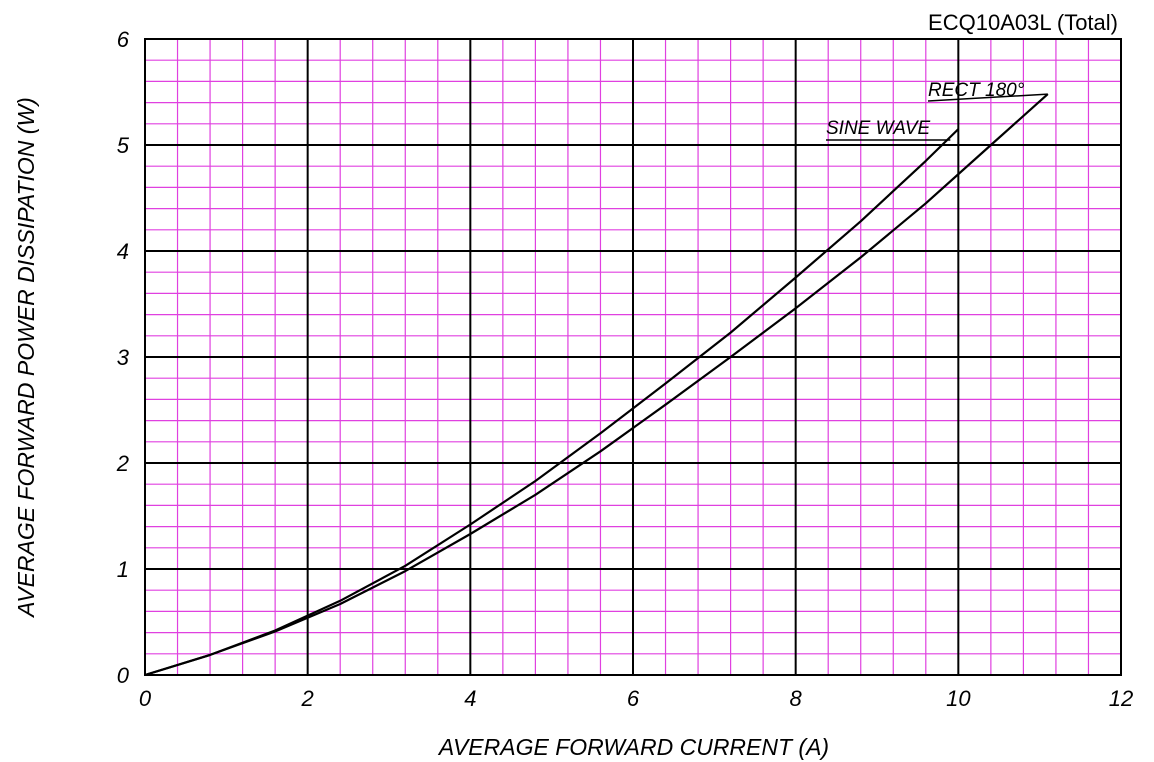  Describe the element at coordinates (958, 698) in the screenshot. I see `x-tick-label: 10` at that location.